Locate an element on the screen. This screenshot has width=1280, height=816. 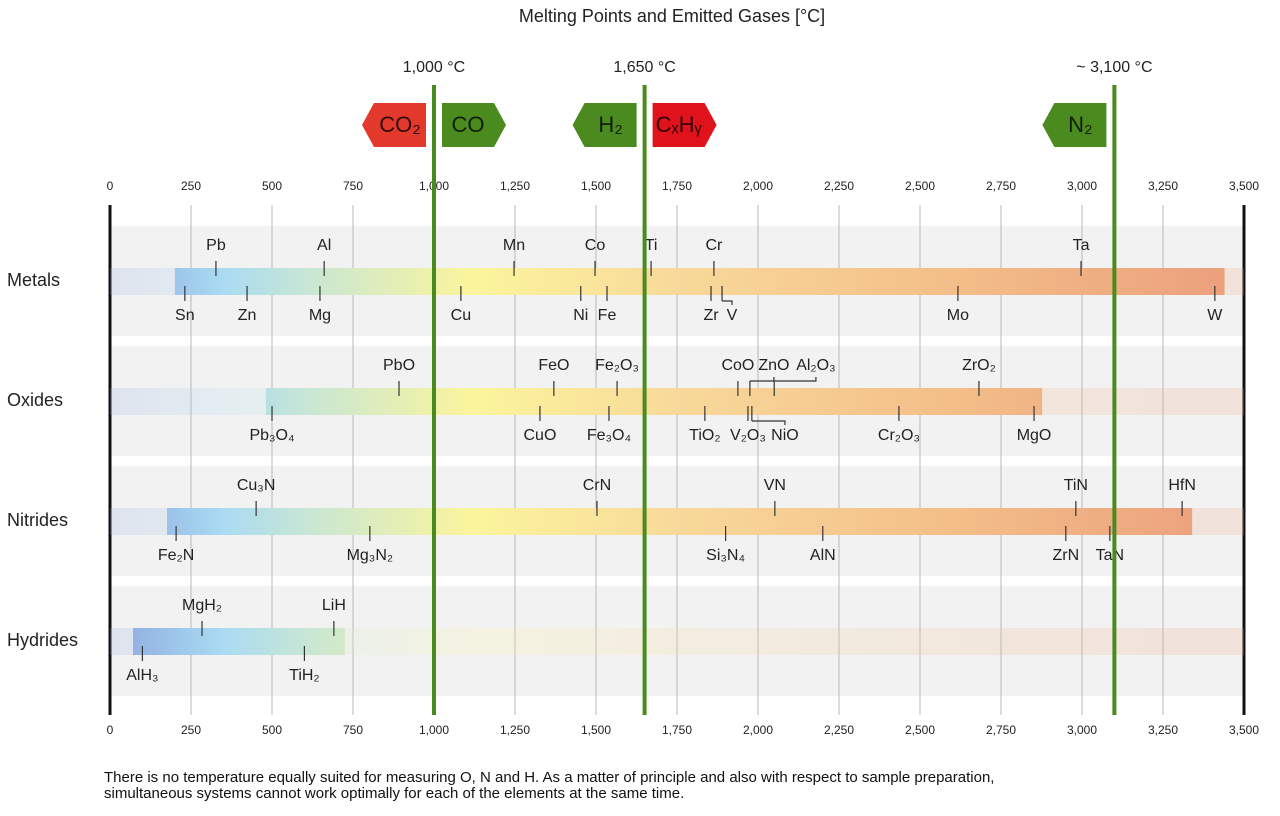
point-label: Mo is located at coordinates (958, 315).